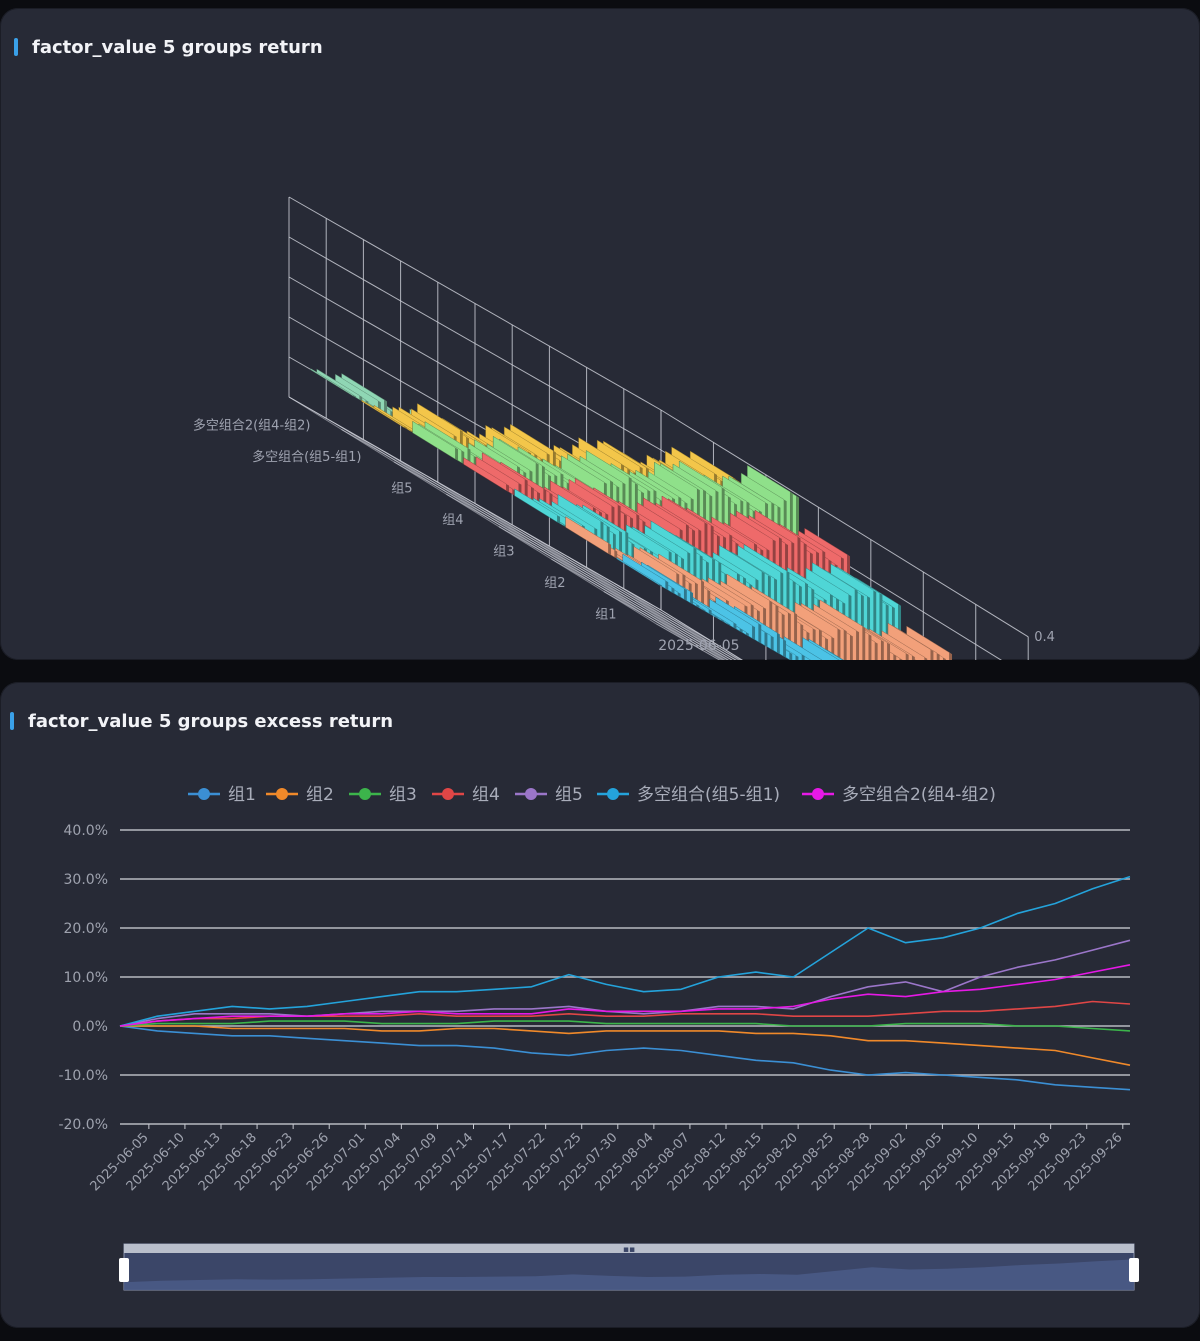 This screenshot has width=1200, height=1341. Describe the element at coordinates (549, 795) in the screenshot. I see `legend-item: 组5` at that location.